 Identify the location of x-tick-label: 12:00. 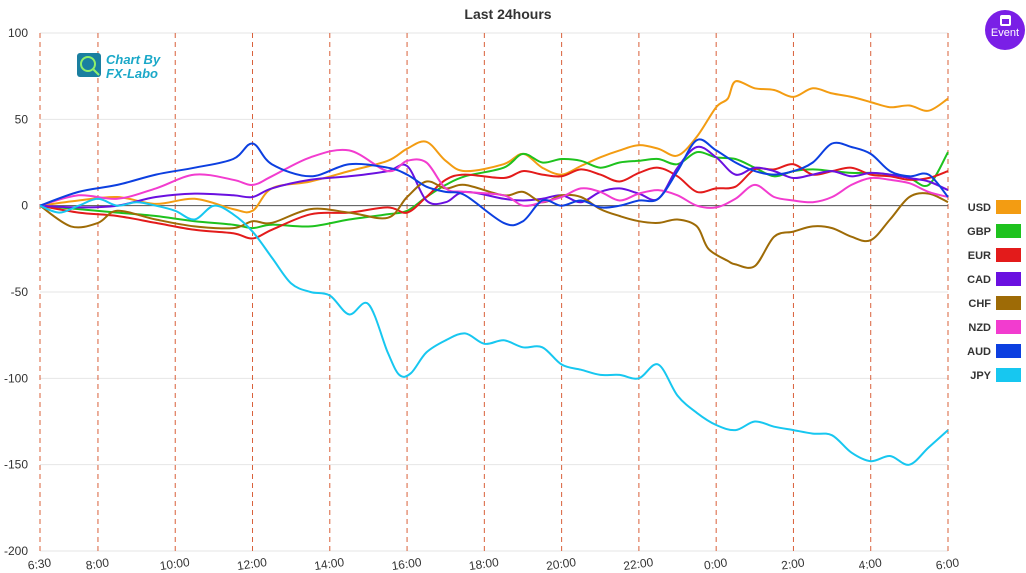
(252, 564).